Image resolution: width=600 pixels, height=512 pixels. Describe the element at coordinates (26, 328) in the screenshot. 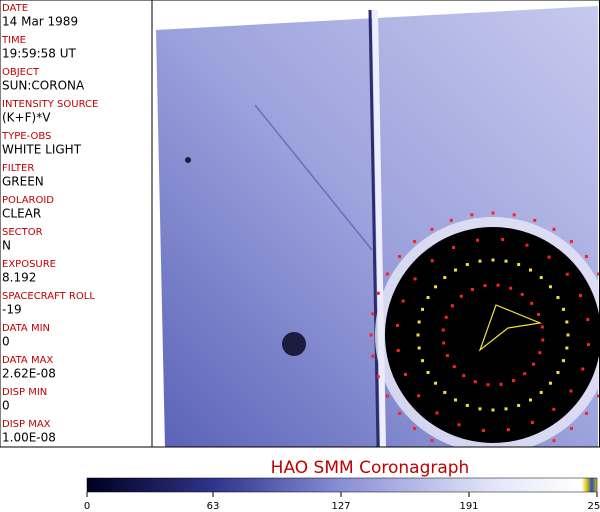

I see `field-label: DATA MIN` at that location.